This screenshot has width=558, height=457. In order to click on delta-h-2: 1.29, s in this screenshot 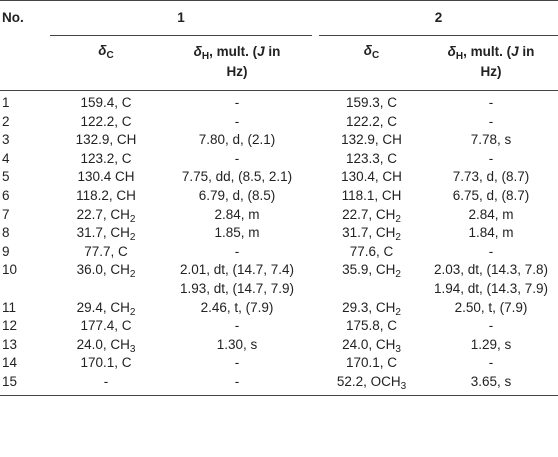, I will do `click(491, 344)`.